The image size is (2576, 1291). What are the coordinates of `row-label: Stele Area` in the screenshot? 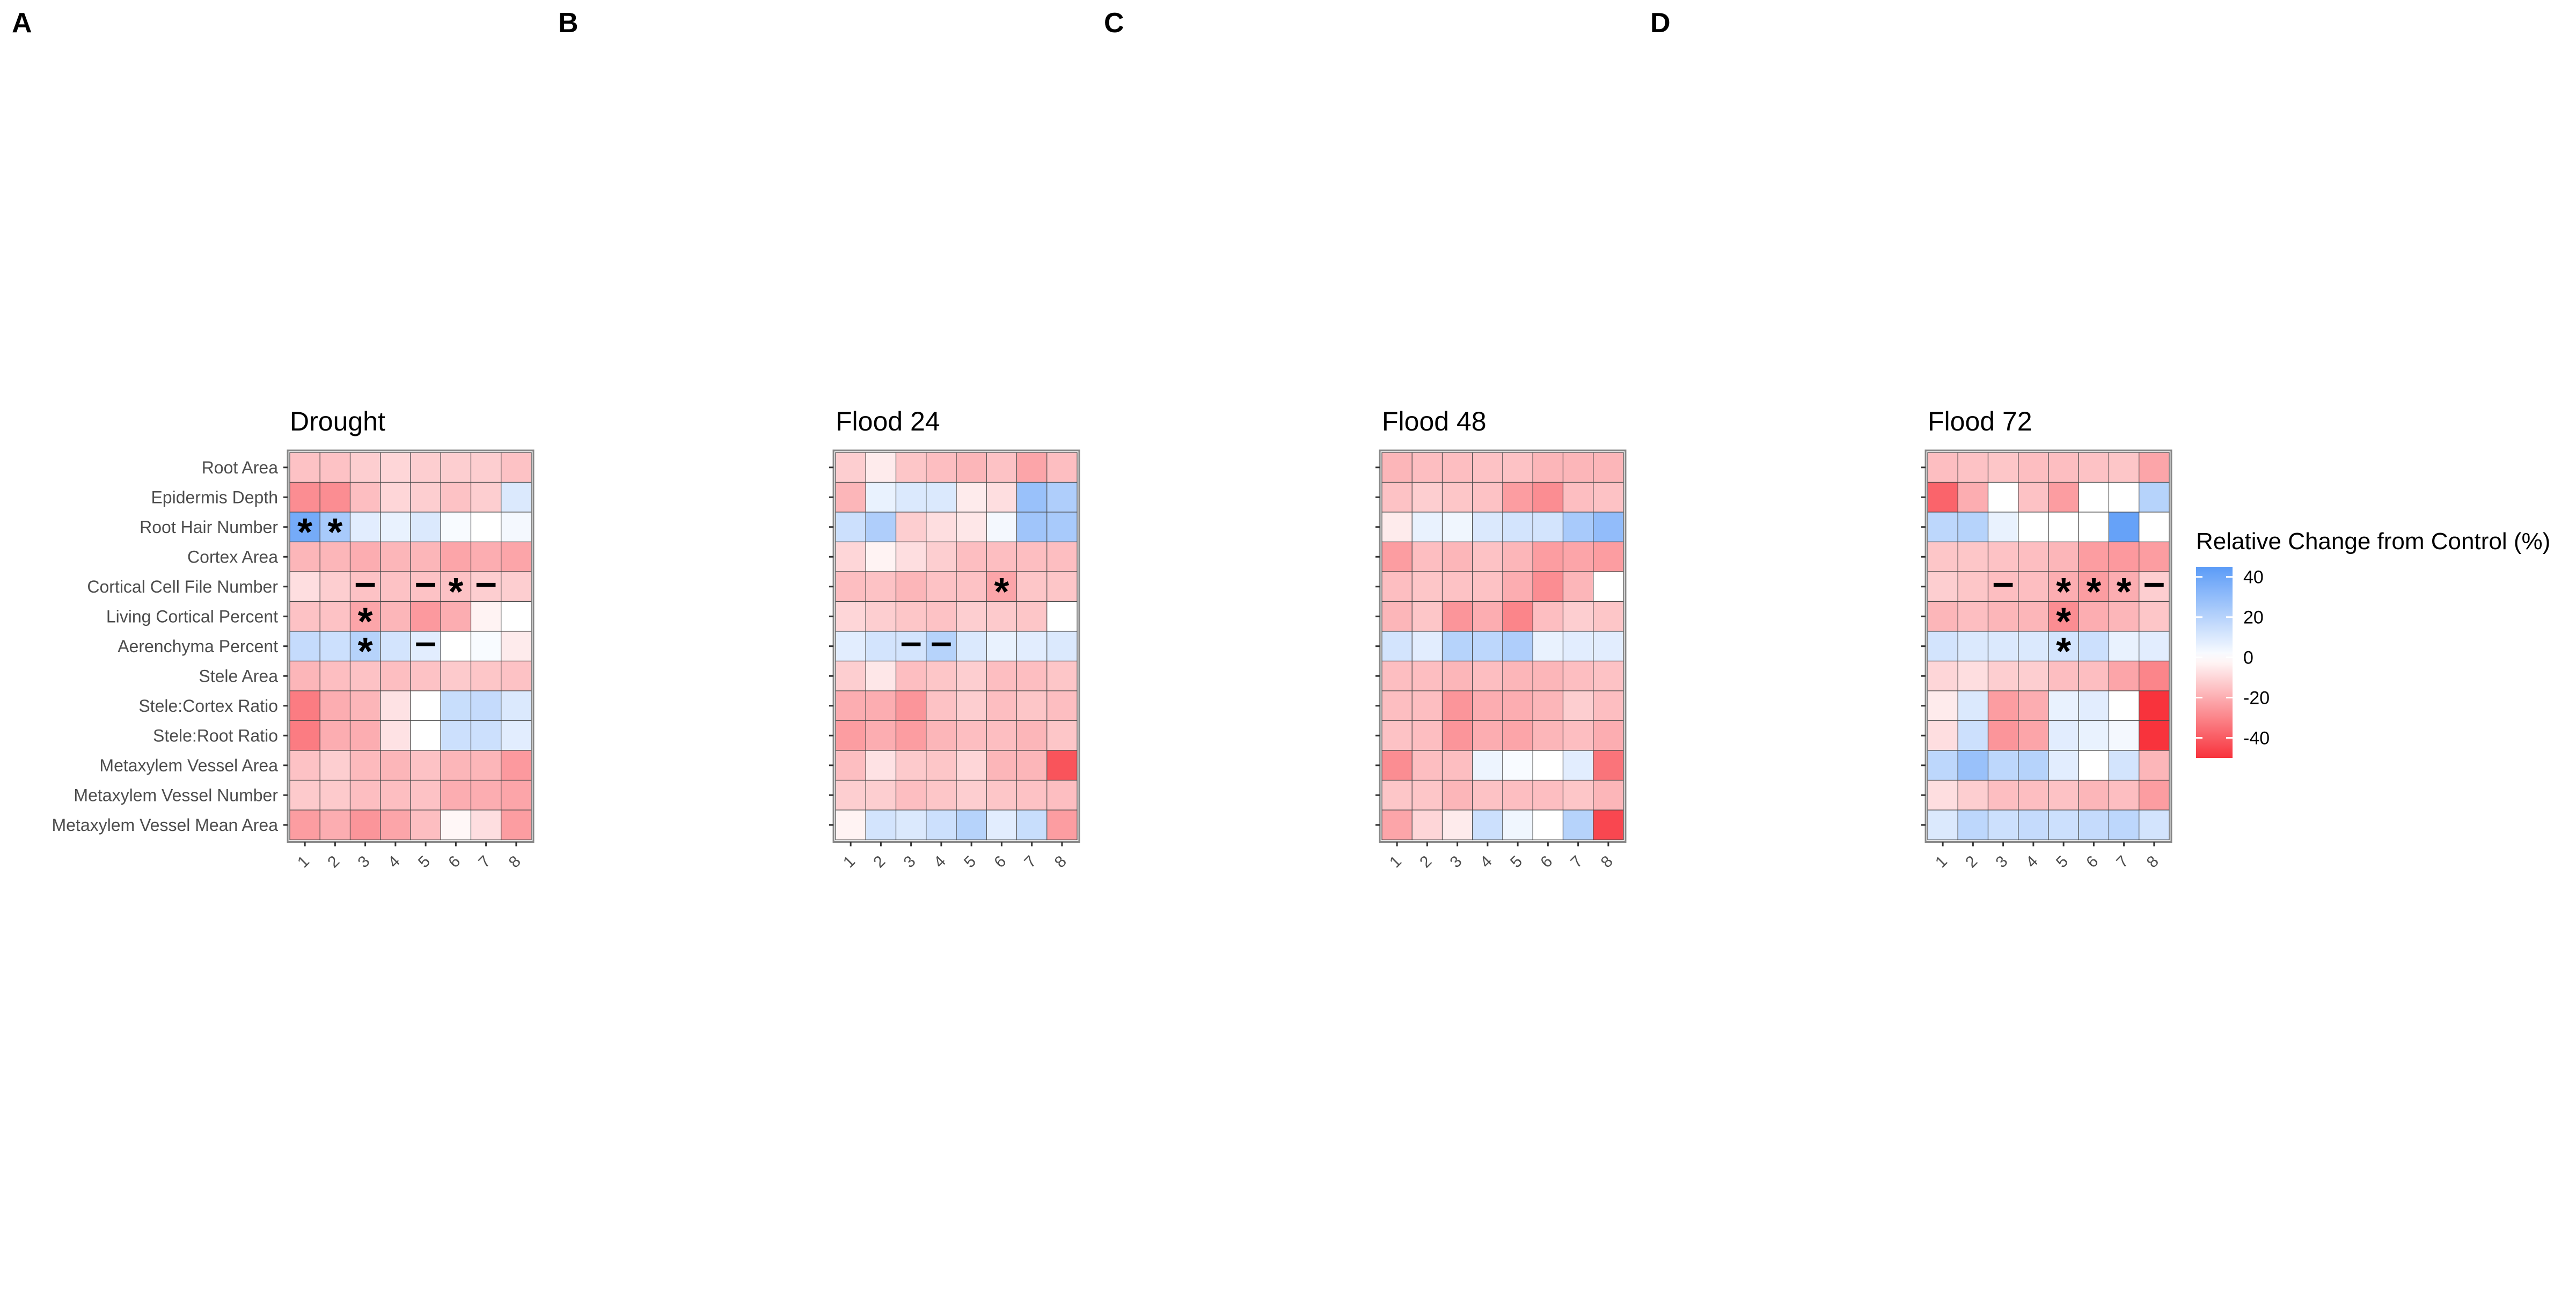 It's located at (238, 676).